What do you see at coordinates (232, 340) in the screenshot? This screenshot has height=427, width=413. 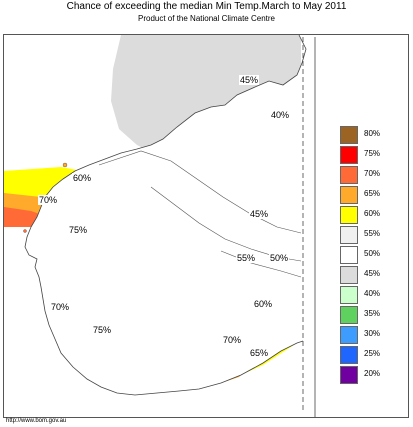 I see `contour-label-70-south: 70%` at bounding box center [232, 340].